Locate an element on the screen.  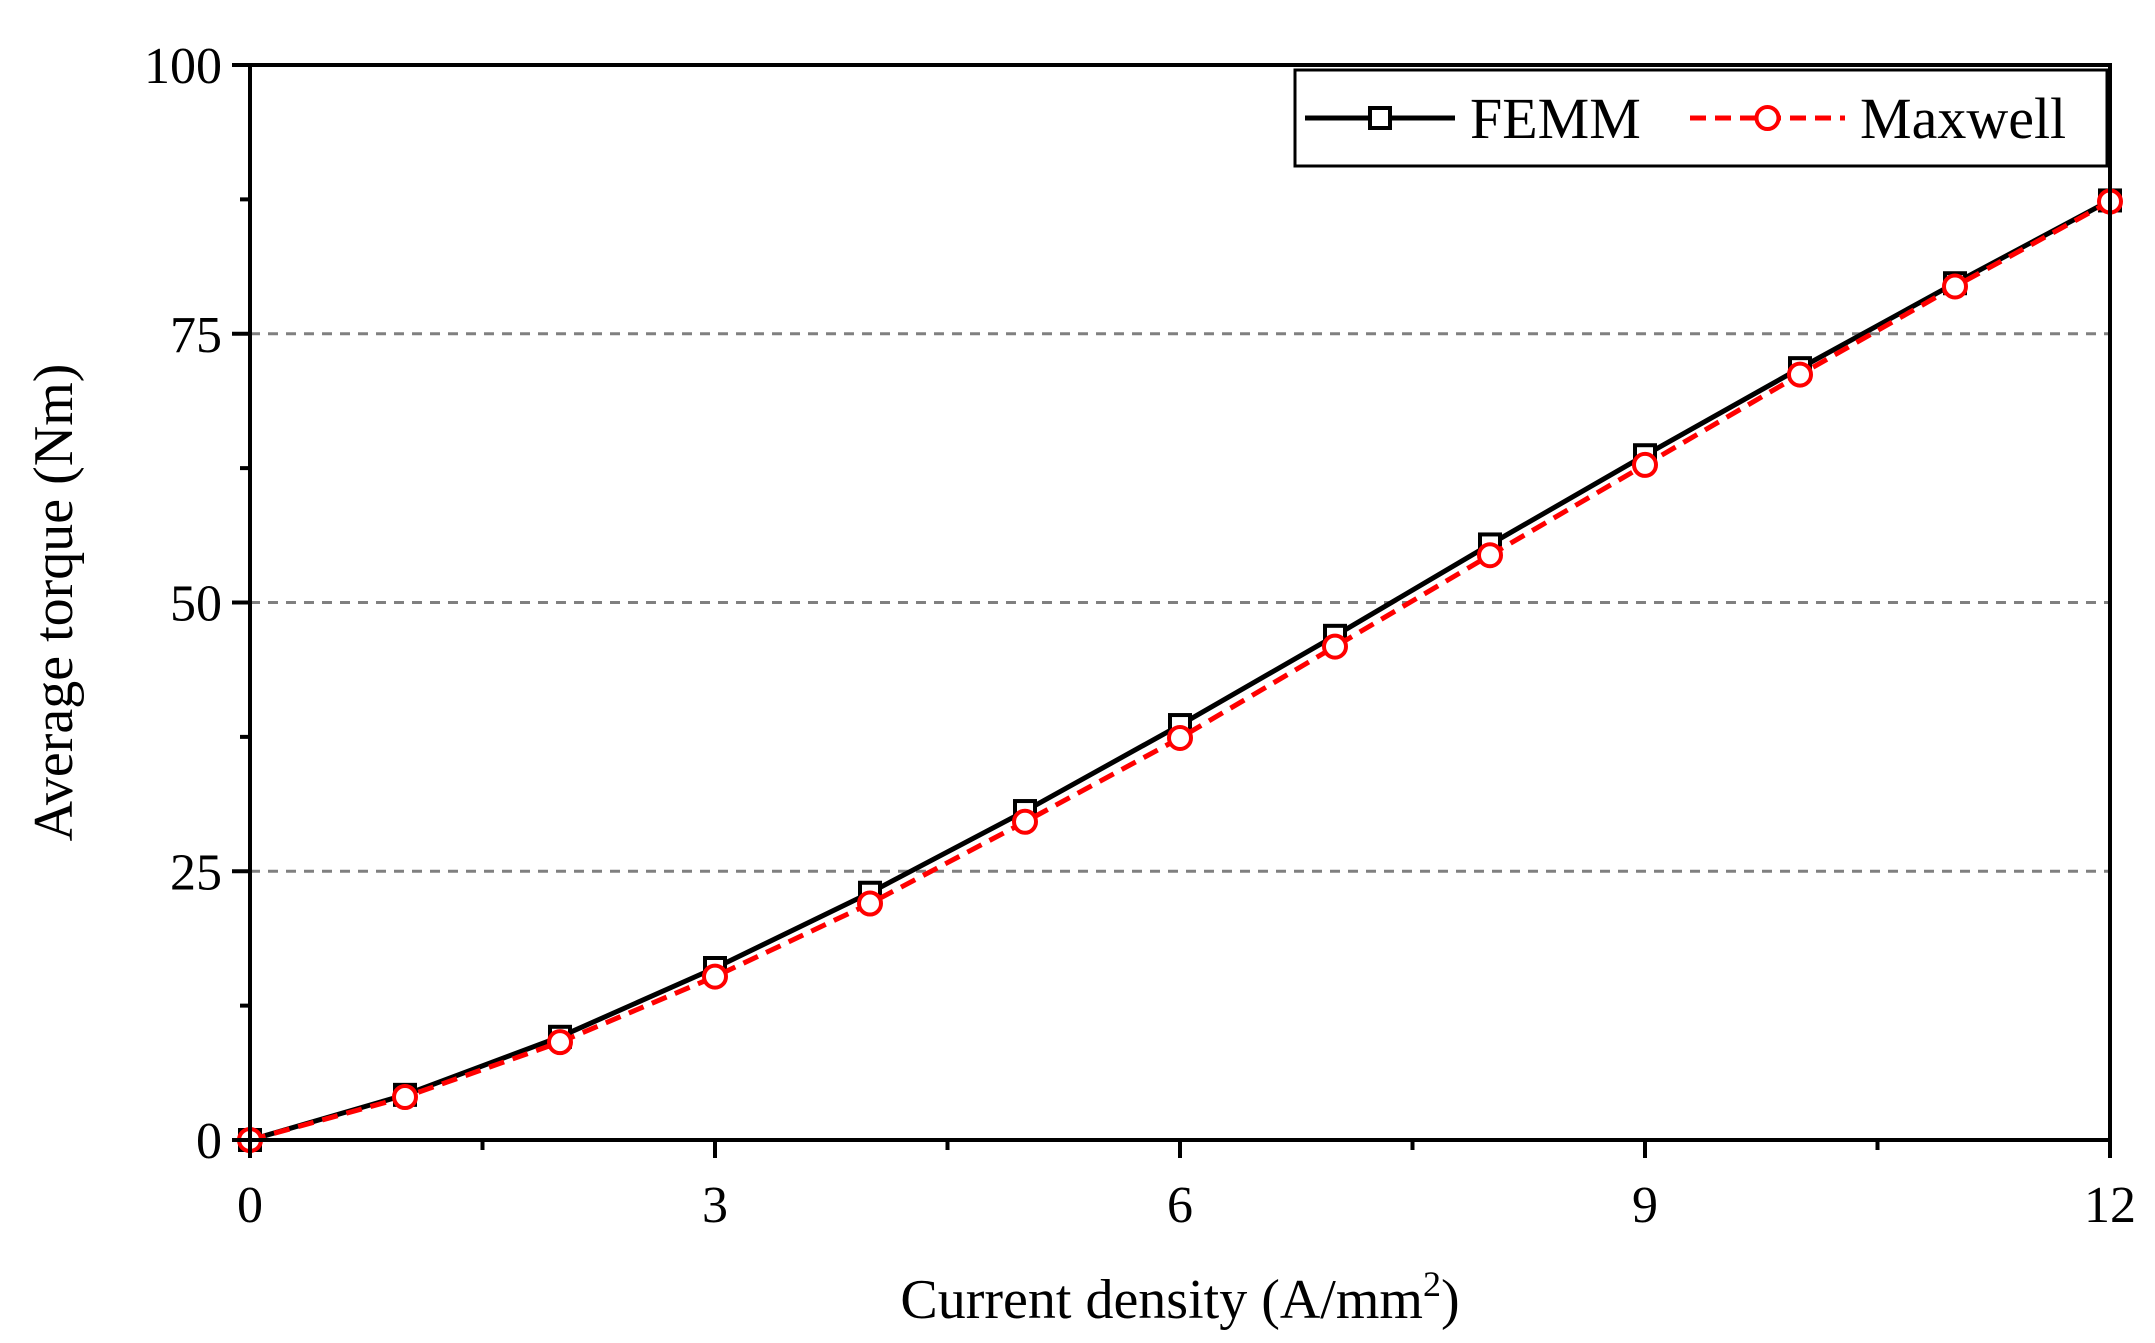
y-tick-label-25: 25 is located at coordinates (196, 872).